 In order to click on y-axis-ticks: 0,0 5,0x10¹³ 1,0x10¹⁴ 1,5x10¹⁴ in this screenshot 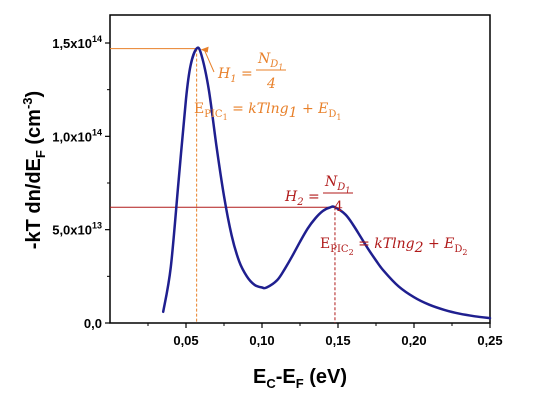, I will do `click(81, 182)`.